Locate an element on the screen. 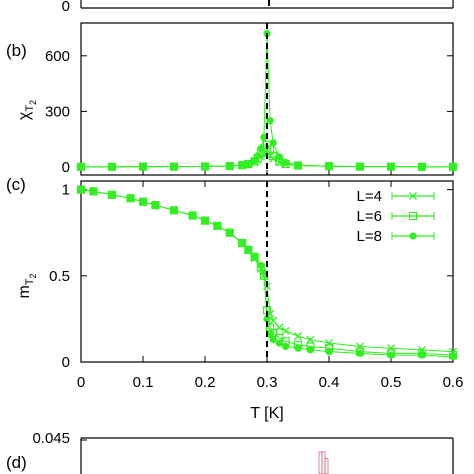 Image resolution: width=474 pixels, height=474 pixels. panel-b-ylabel-main: χ is located at coordinates (24, 115).